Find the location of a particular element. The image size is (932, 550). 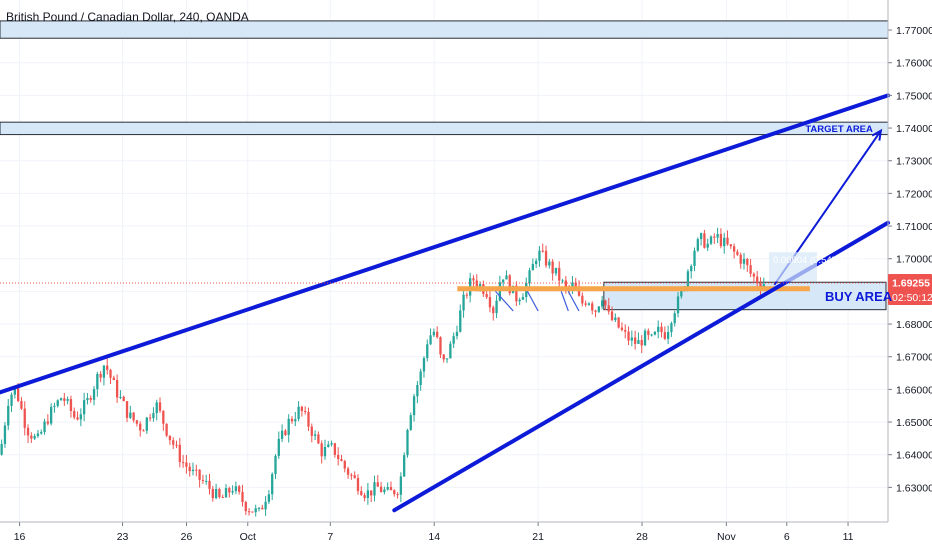

annotation-labels: 0.00904 (0.54%) 90.4 TARGET AREA BUY AREA is located at coordinates (833, 214).